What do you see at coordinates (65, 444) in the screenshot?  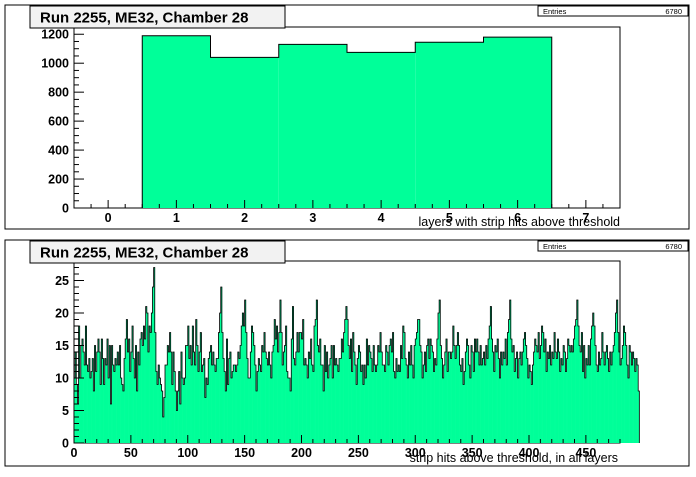 I see `bottom-y-tick-label: 0` at bounding box center [65, 444].